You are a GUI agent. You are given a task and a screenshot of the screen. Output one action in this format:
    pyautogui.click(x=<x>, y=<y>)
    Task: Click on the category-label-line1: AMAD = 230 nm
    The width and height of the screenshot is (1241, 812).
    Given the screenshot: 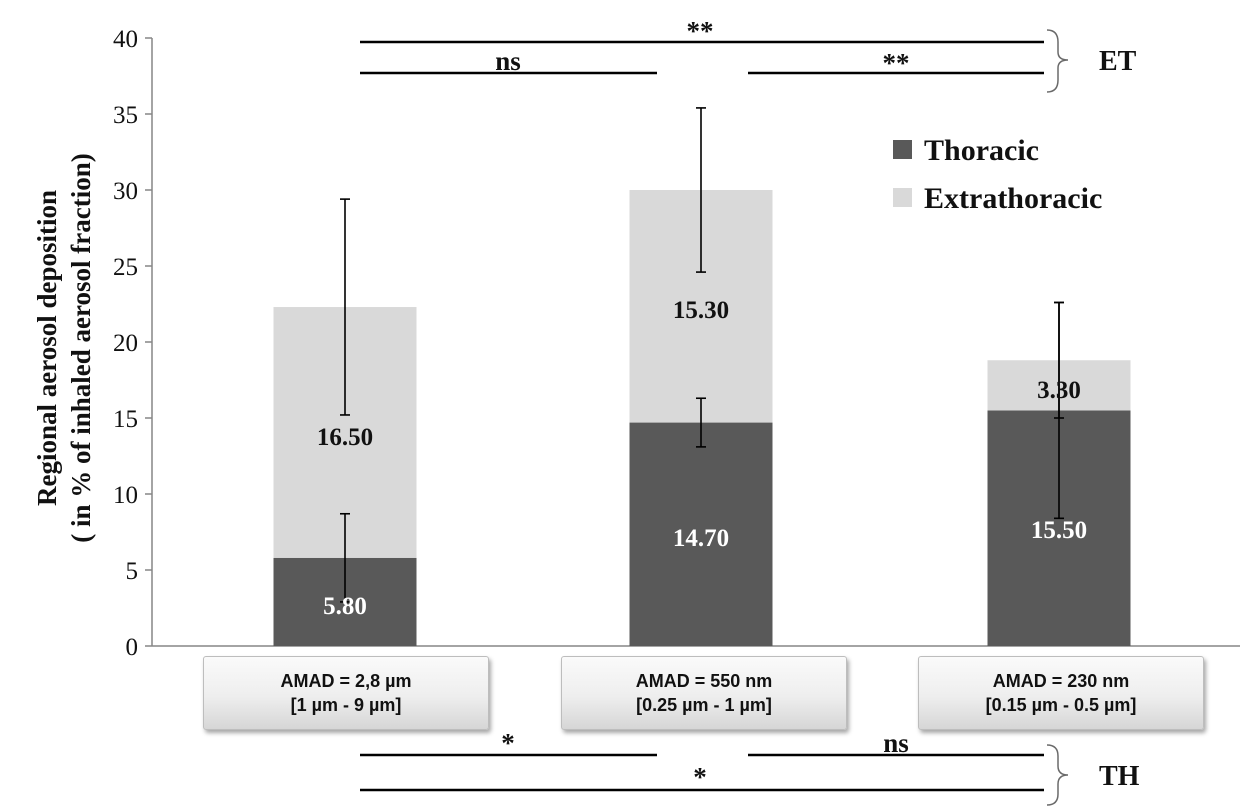 What is the action you would take?
    pyautogui.click(x=1061, y=681)
    